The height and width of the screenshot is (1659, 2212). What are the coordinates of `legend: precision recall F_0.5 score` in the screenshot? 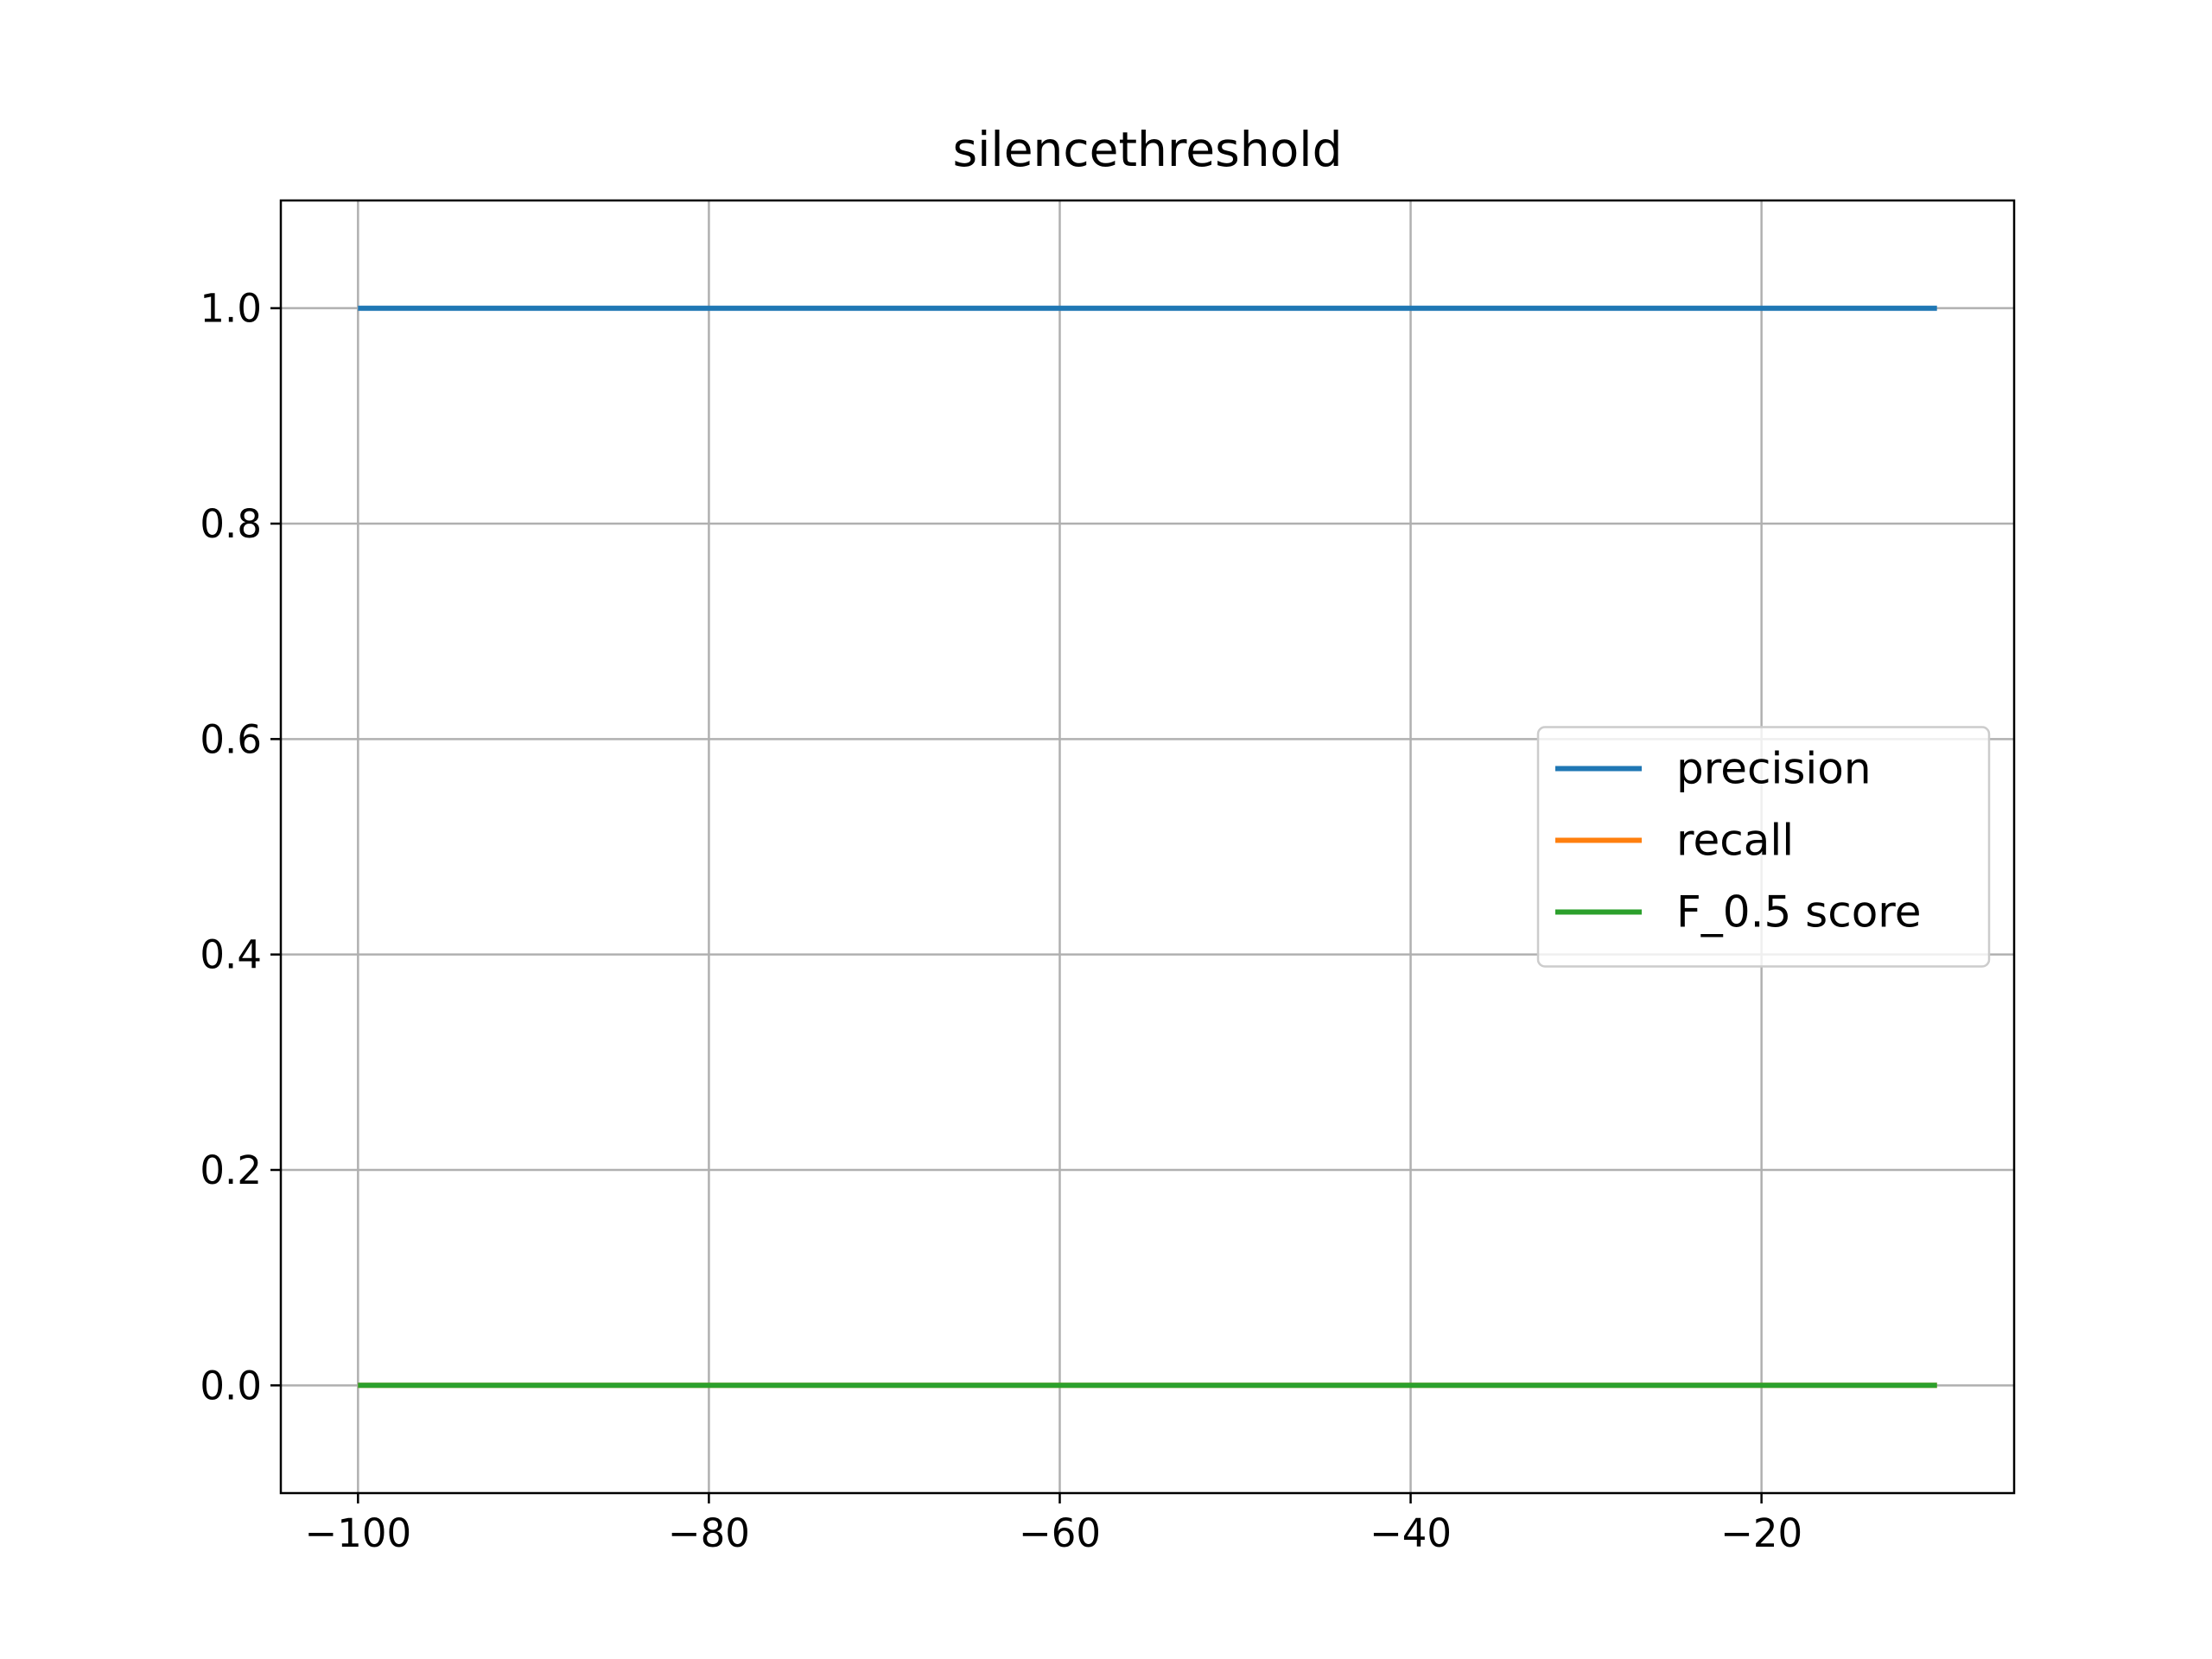 It's located at (1763, 847).